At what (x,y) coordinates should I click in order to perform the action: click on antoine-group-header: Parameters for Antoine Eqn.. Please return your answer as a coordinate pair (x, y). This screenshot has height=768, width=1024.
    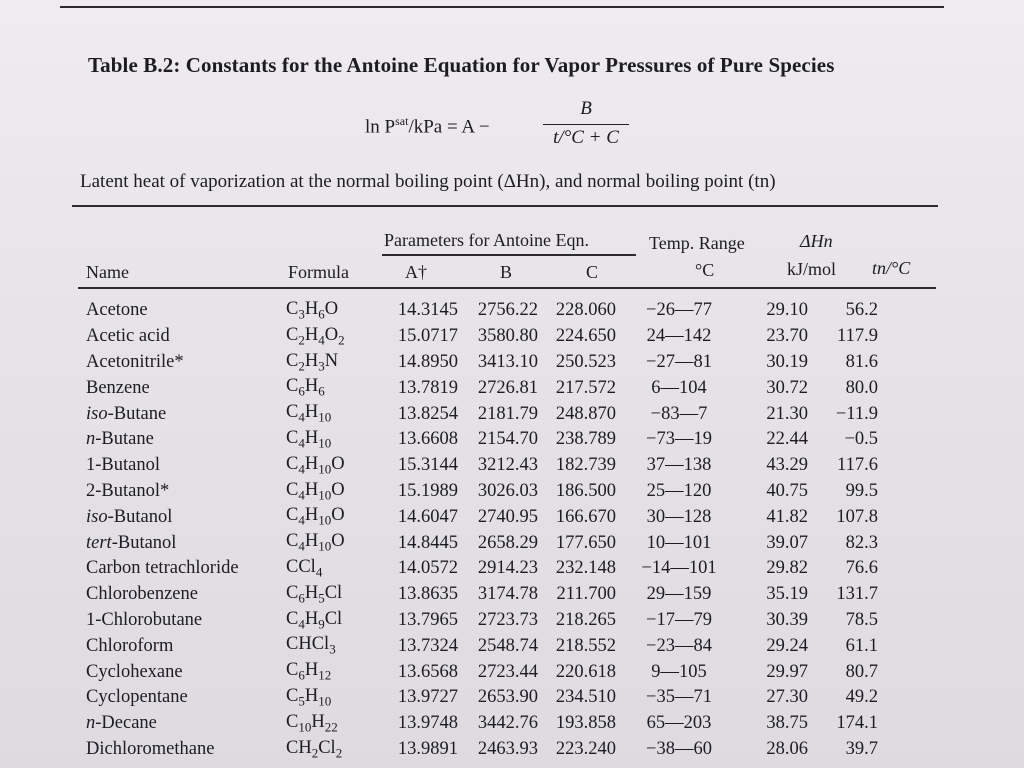
    Looking at the image, I should click on (486, 240).